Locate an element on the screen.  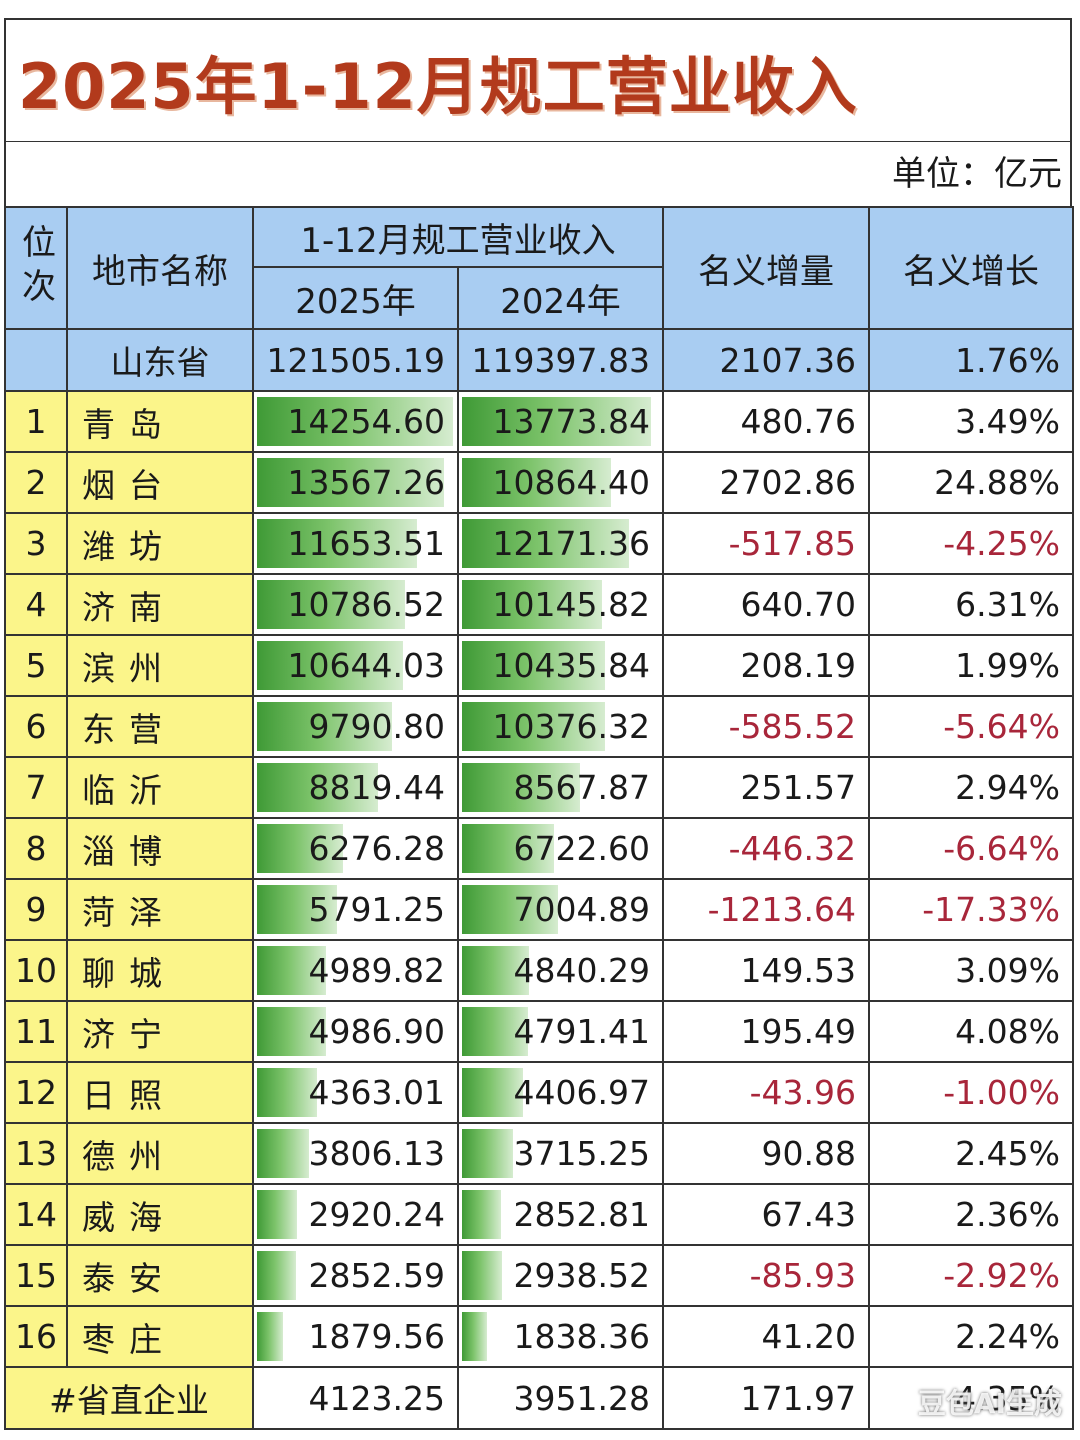
total-growth-value: 4.35% is located at coordinates (1008, 1398).